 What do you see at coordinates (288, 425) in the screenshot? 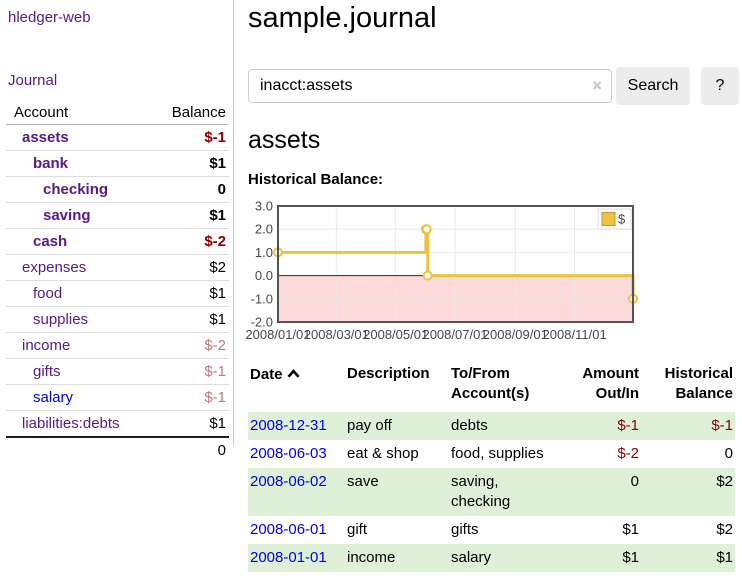
I see `transaction-date-link: 2008-12-31` at bounding box center [288, 425].